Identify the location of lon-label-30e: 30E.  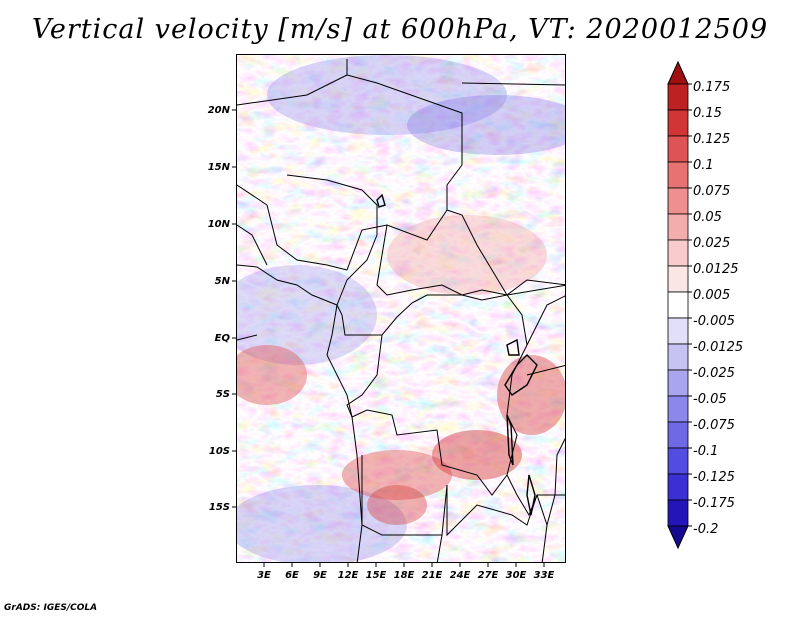
(516, 575).